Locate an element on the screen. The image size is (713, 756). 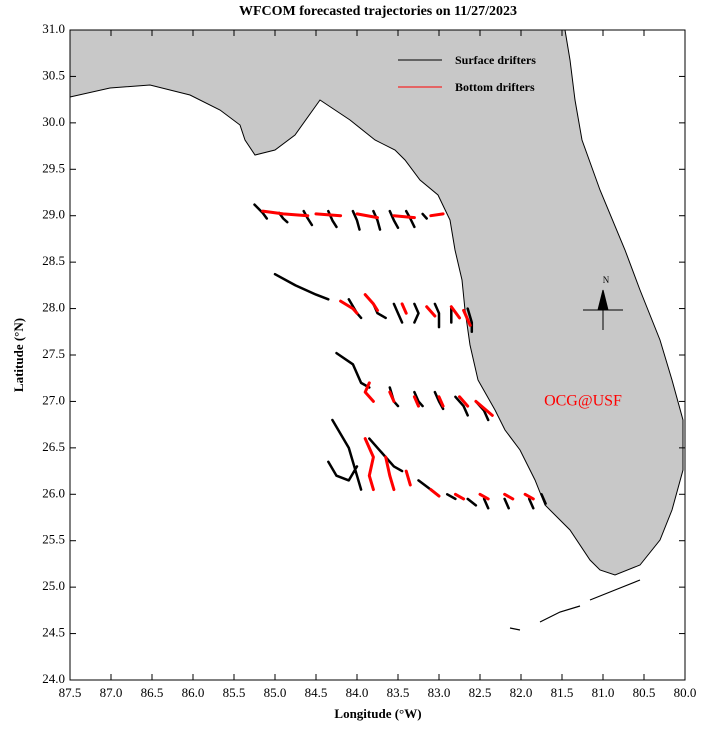
compass-label: N is located at coordinates (606, 280).